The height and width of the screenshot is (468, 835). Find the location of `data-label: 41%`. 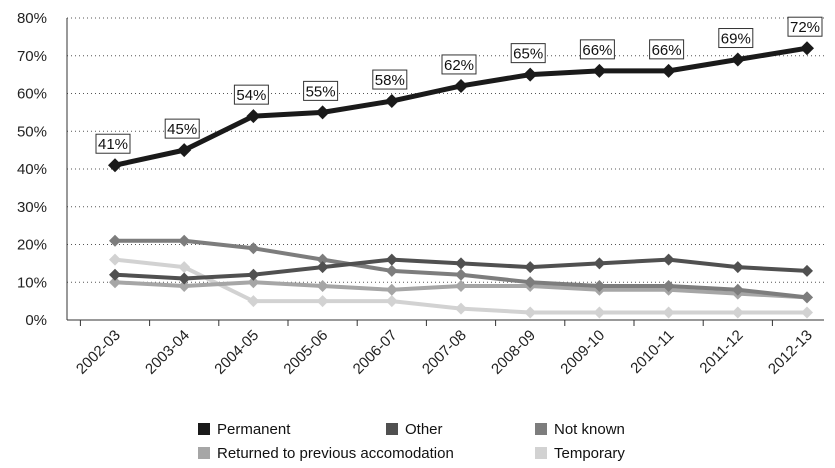

data-label: 41% is located at coordinates (113, 144).